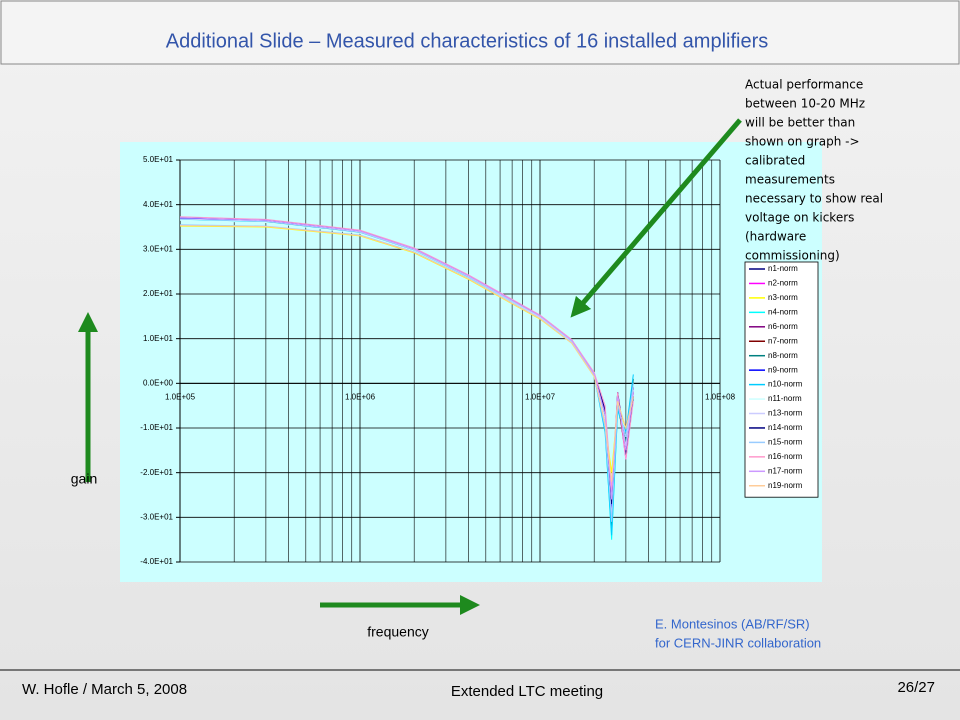  What do you see at coordinates (785, 398) in the screenshot?
I see `legend-label: n11-norm` at bounding box center [785, 398].